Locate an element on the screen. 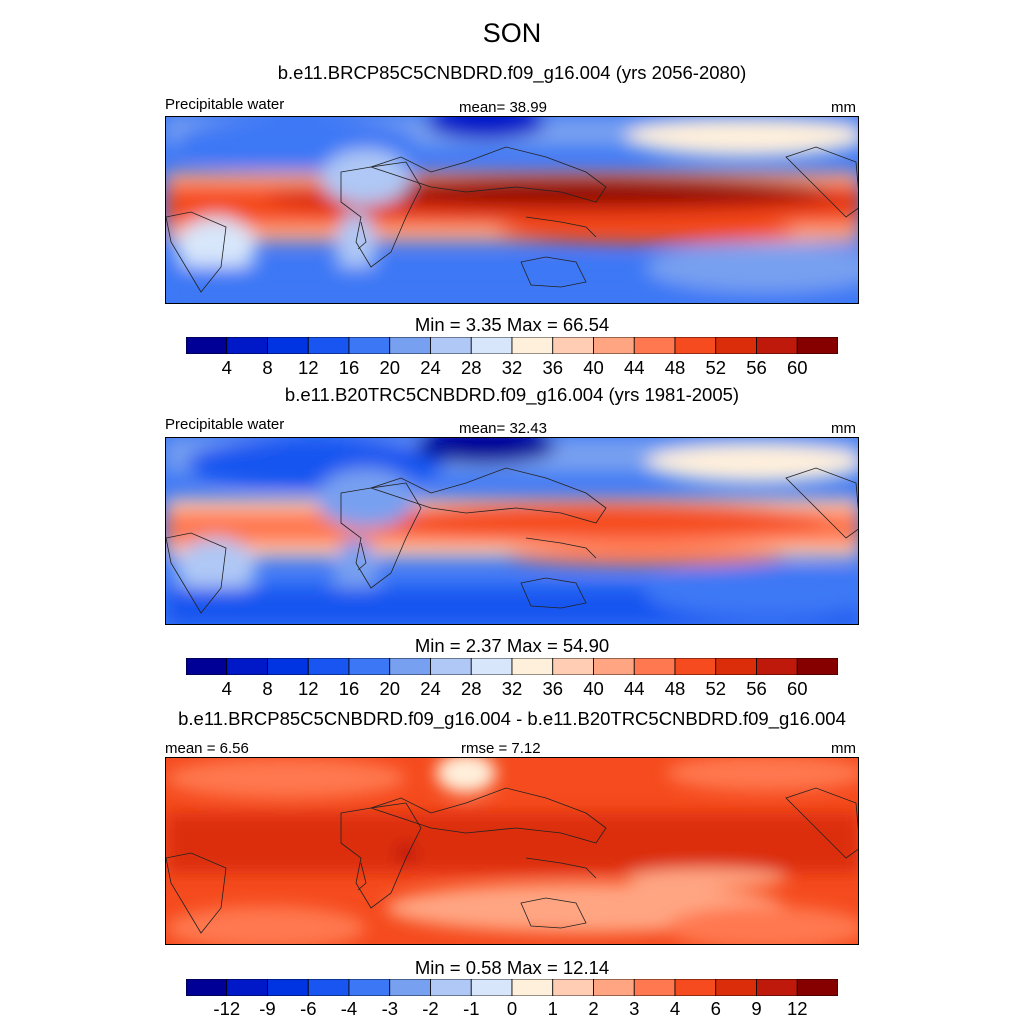  panel-3-map is located at coordinates (512, 851).